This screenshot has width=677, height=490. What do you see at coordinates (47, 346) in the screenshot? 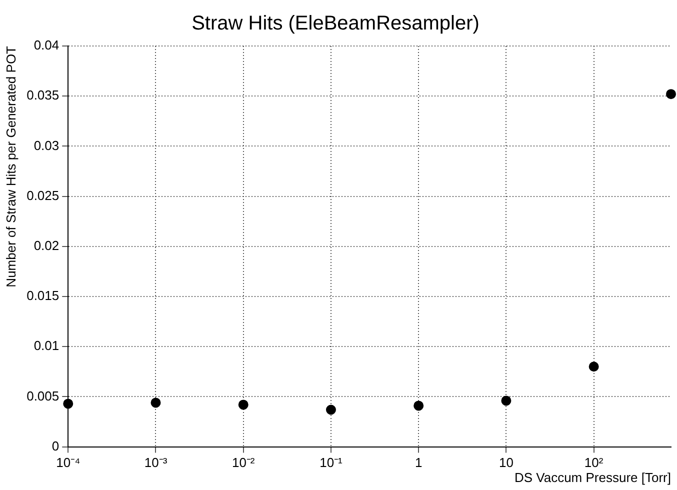
I see `y-tick-label: 0.01` at bounding box center [47, 346].